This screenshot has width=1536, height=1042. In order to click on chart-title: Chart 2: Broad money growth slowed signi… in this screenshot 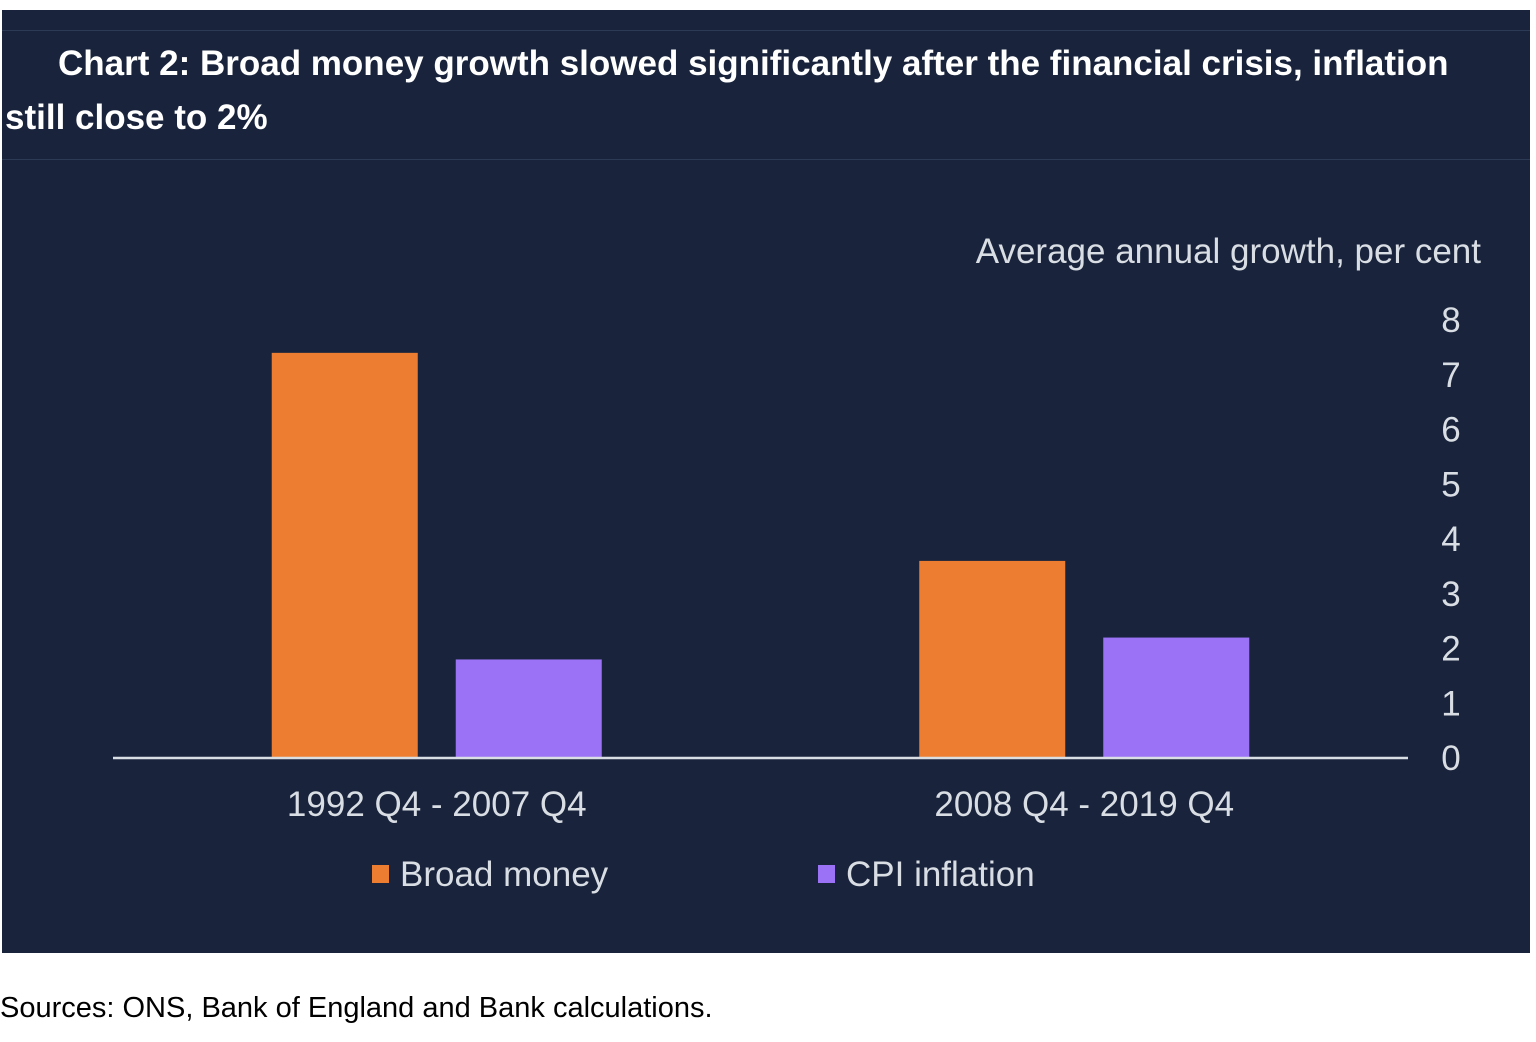, I will do `click(727, 90)`.